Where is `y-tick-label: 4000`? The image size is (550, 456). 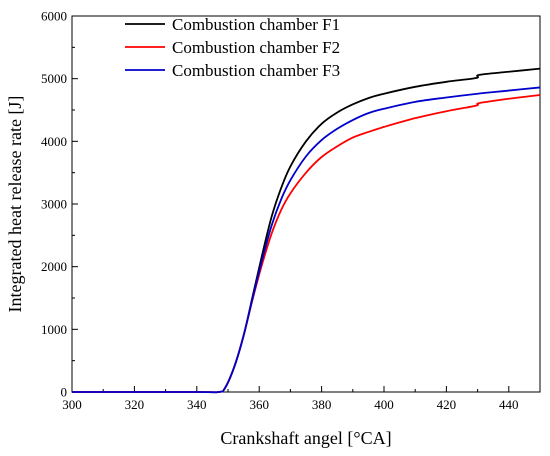 y-tick-label: 4000 is located at coordinates (54, 141).